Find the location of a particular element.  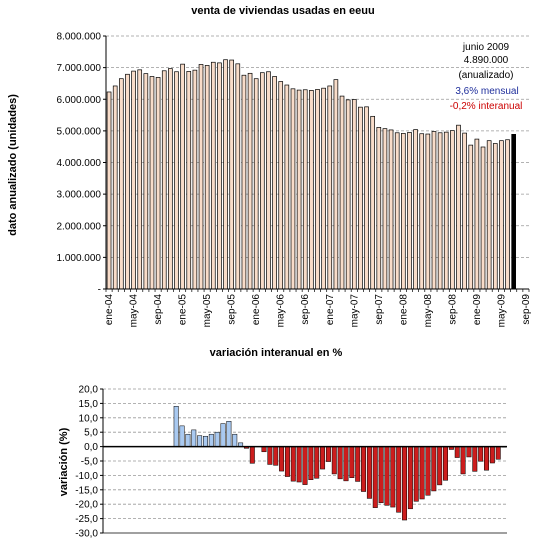

top-ytick-label: - is located at coordinates (99, 290).